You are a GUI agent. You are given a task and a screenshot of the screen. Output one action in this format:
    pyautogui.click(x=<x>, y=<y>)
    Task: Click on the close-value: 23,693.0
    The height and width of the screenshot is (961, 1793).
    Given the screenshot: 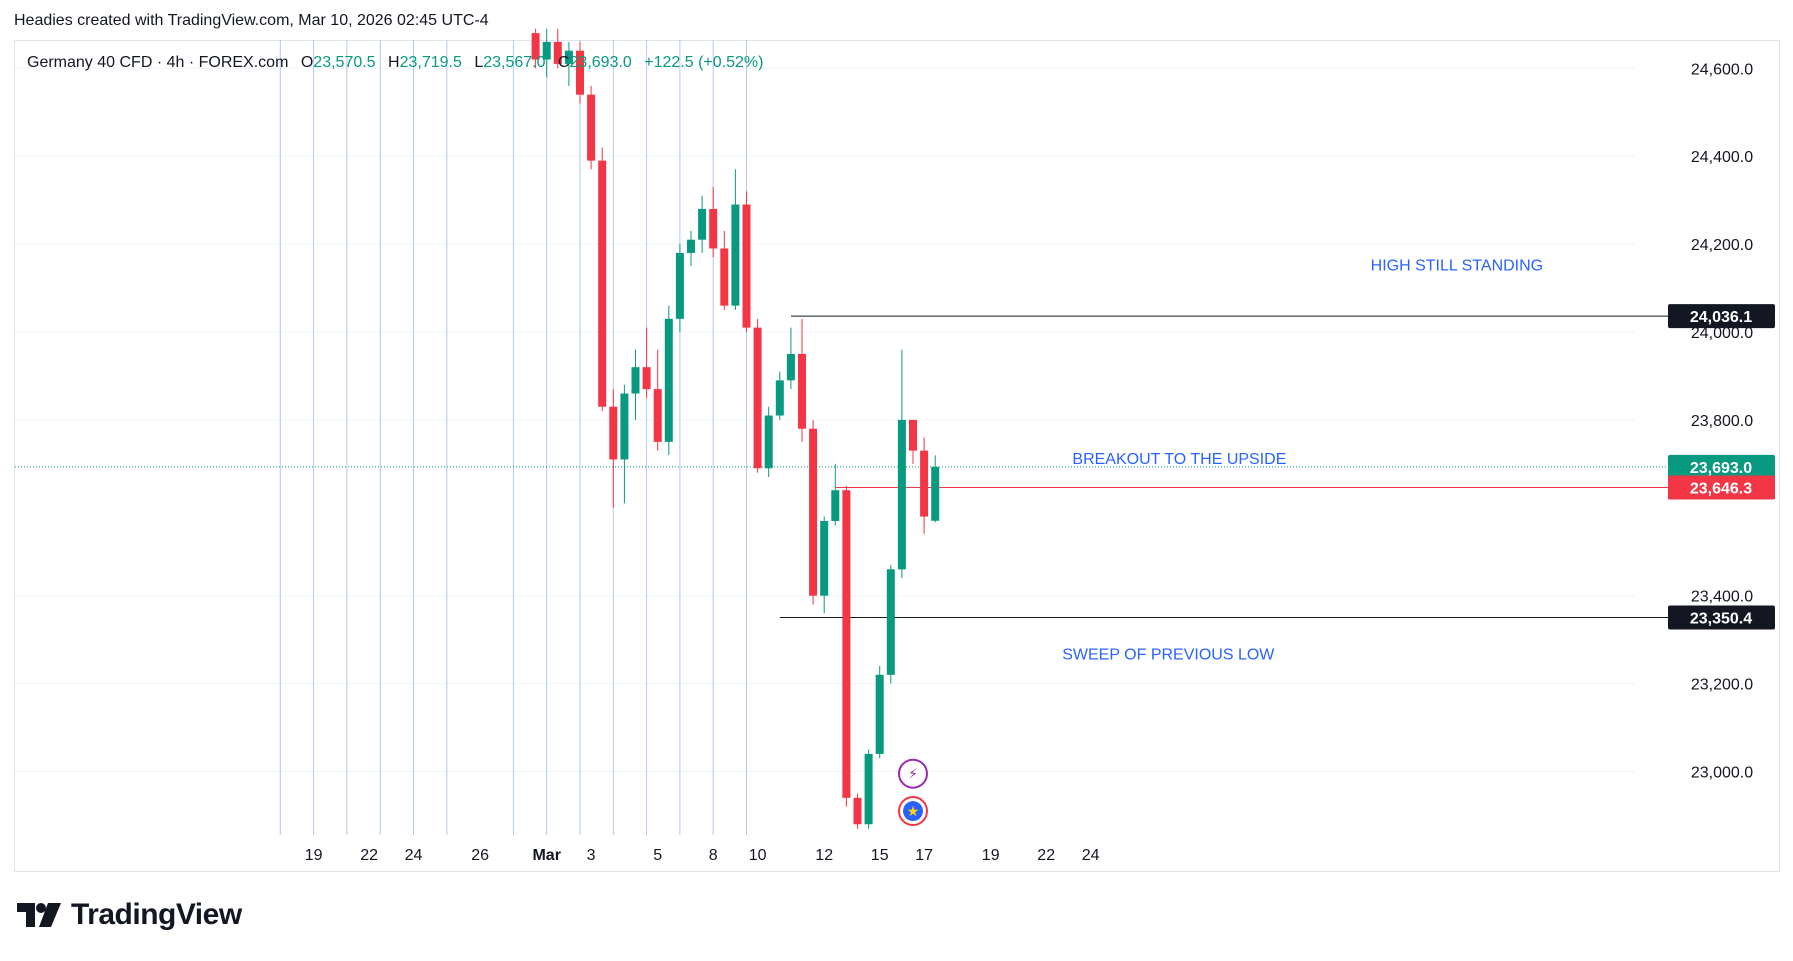 What is the action you would take?
    pyautogui.click(x=600, y=62)
    